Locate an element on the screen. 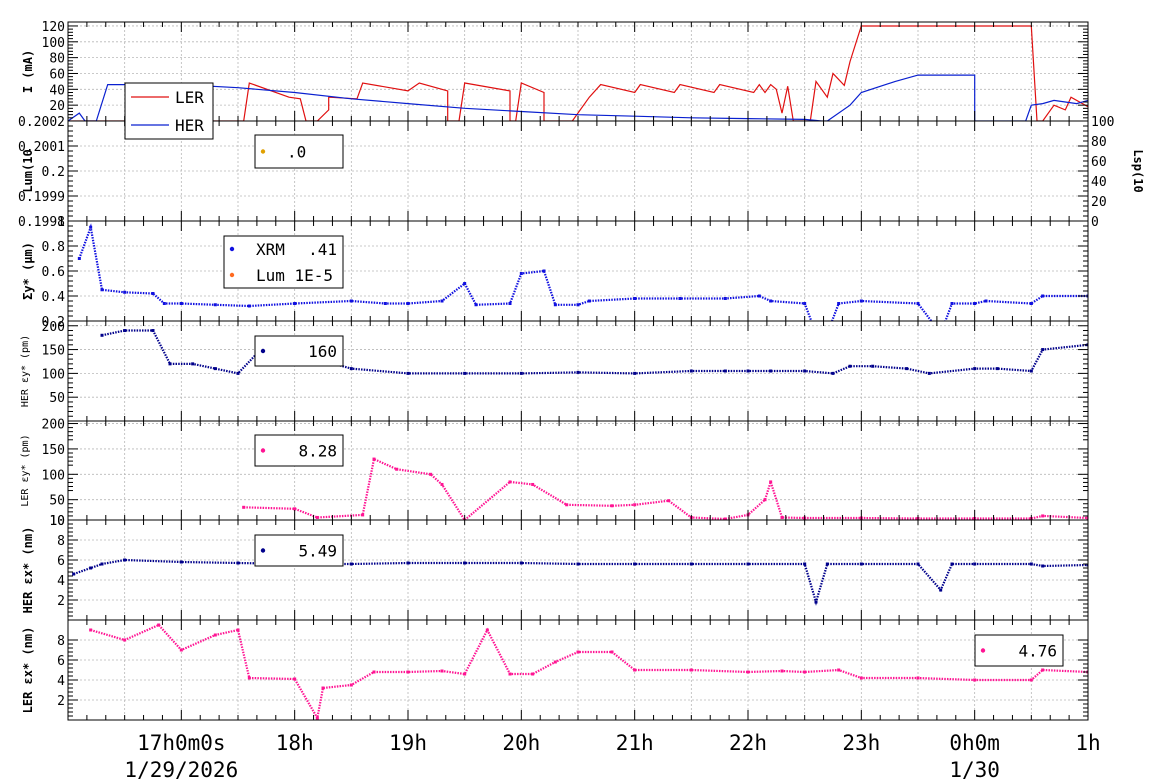  x-tick-label: 22h is located at coordinates (748, 743).